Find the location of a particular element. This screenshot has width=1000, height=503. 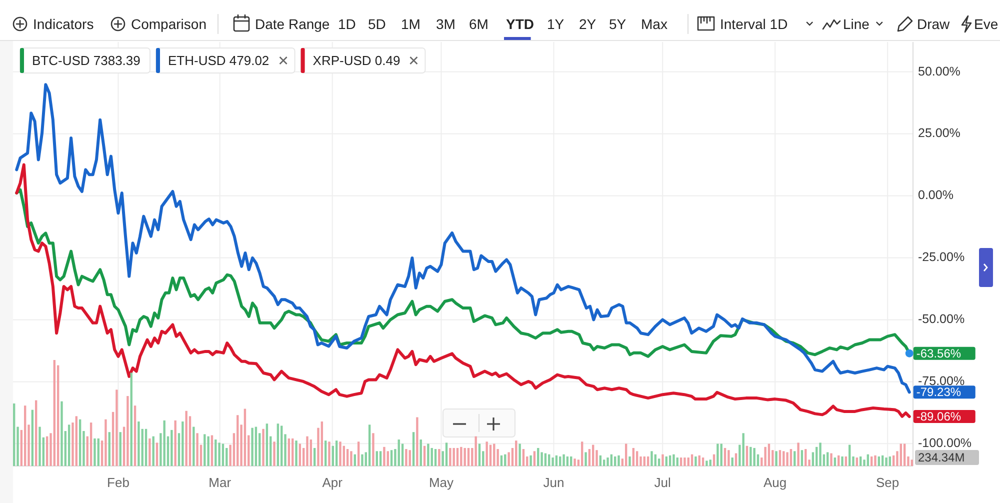

text: 1M is located at coordinates (410, 24).